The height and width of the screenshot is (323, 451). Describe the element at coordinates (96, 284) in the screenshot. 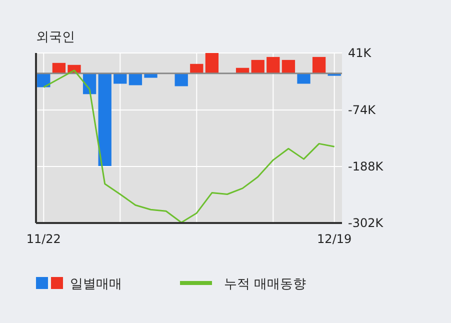

I see `legend-label: 일별매매` at that location.